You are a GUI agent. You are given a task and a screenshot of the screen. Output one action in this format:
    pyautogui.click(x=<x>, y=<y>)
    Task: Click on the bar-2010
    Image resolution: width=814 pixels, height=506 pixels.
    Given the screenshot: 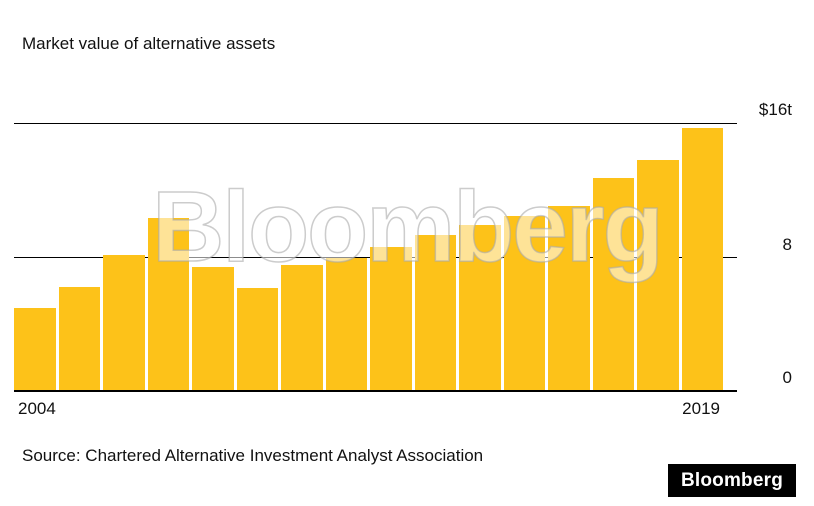 What is the action you would take?
    pyautogui.click(x=302, y=327)
    